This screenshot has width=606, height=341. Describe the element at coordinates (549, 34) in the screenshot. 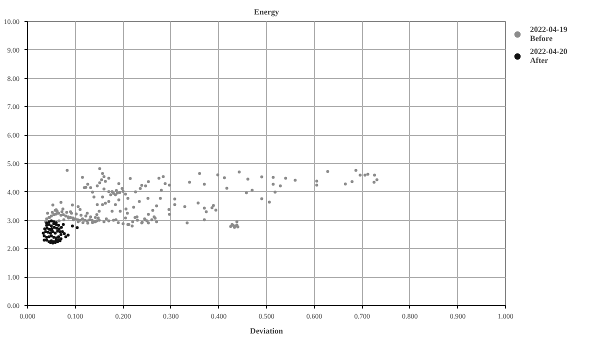

I see `legend-label: 2022-04-19 Before` at that location.